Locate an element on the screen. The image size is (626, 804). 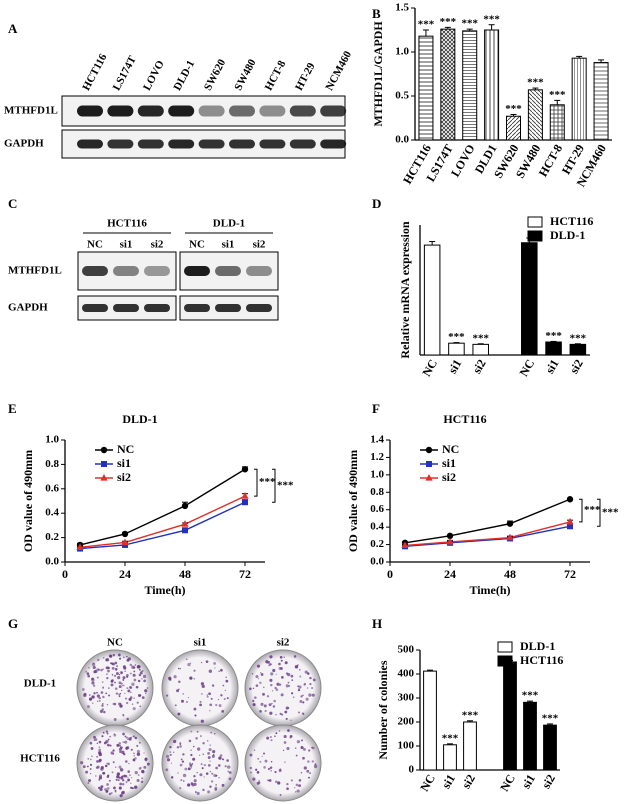
lane-label: LS174T is located at coordinates (125, 72).